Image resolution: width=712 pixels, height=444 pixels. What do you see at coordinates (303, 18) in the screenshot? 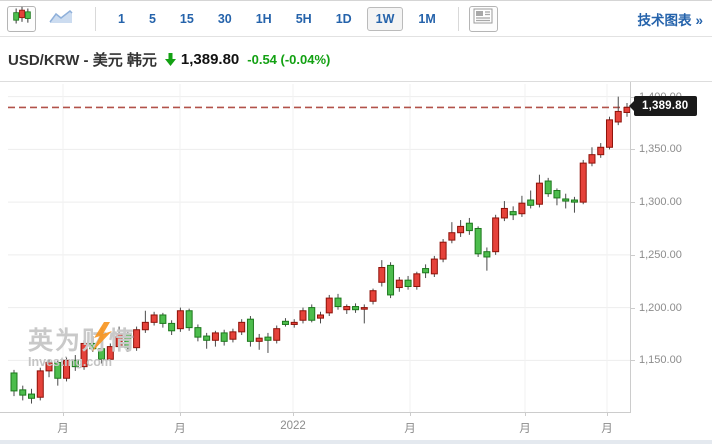
I see `timeframe-button-5h: 5H` at bounding box center [303, 18].